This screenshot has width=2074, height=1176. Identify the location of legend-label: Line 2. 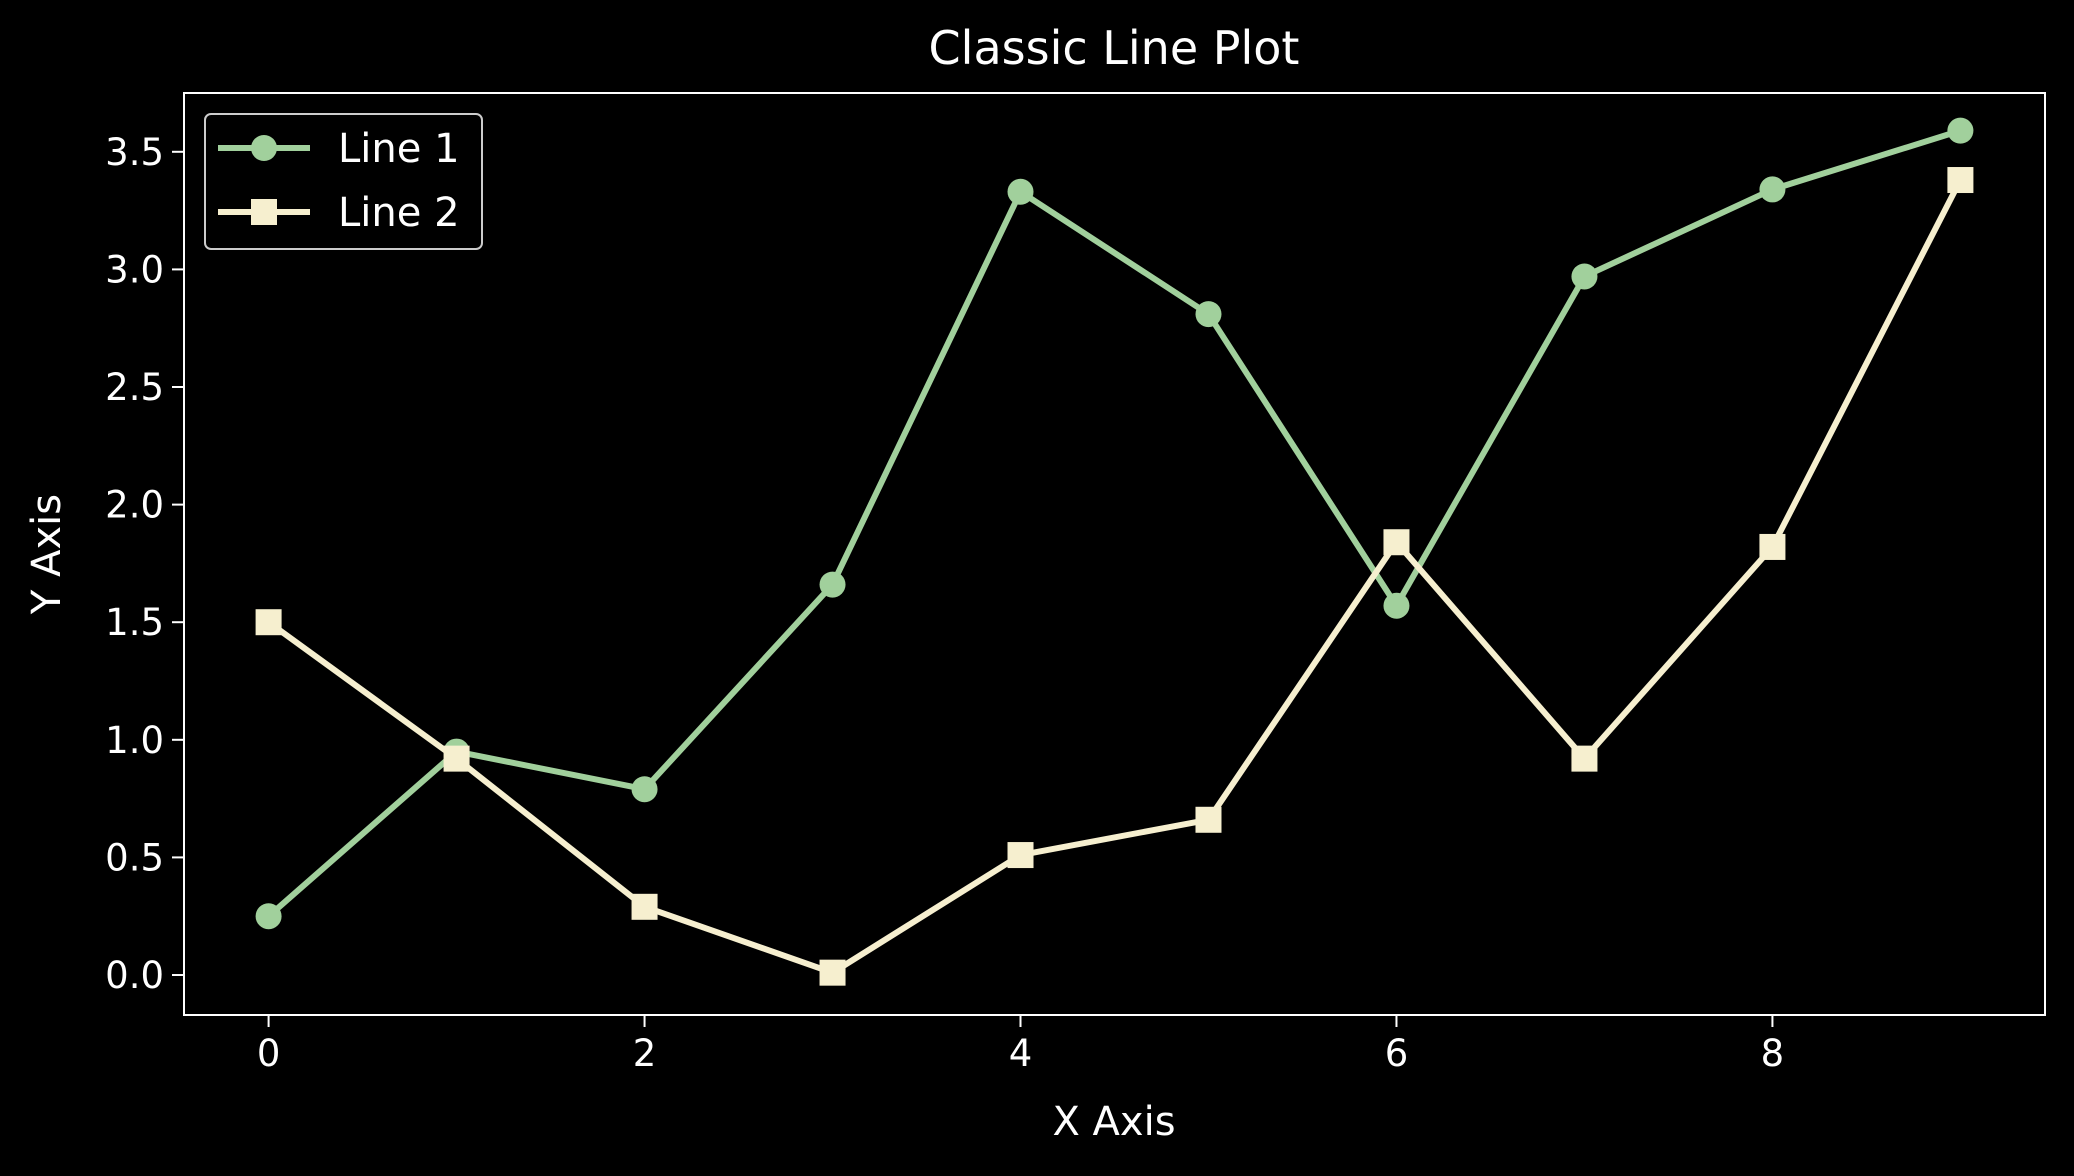
(399, 213).